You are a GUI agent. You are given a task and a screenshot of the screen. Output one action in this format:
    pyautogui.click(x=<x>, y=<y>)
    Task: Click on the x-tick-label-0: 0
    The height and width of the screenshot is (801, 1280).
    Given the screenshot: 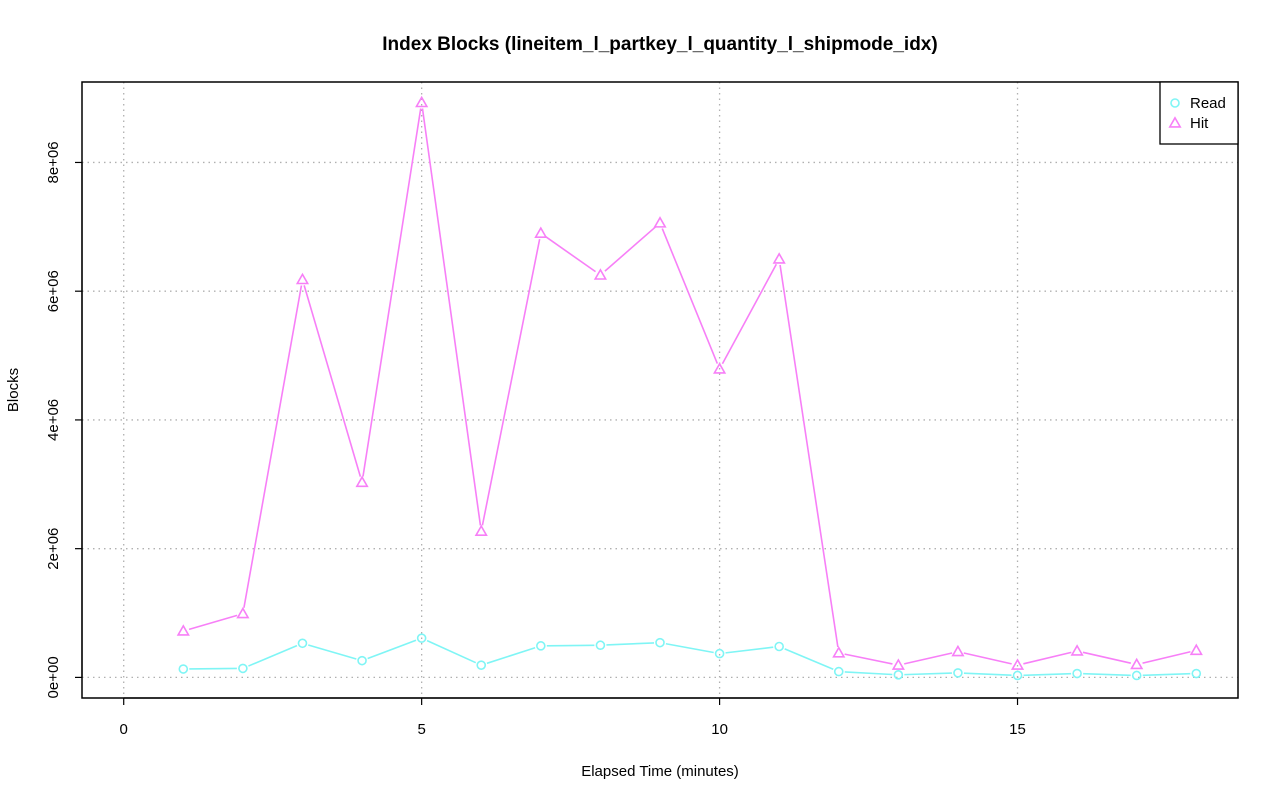 What is the action you would take?
    pyautogui.click(x=124, y=729)
    